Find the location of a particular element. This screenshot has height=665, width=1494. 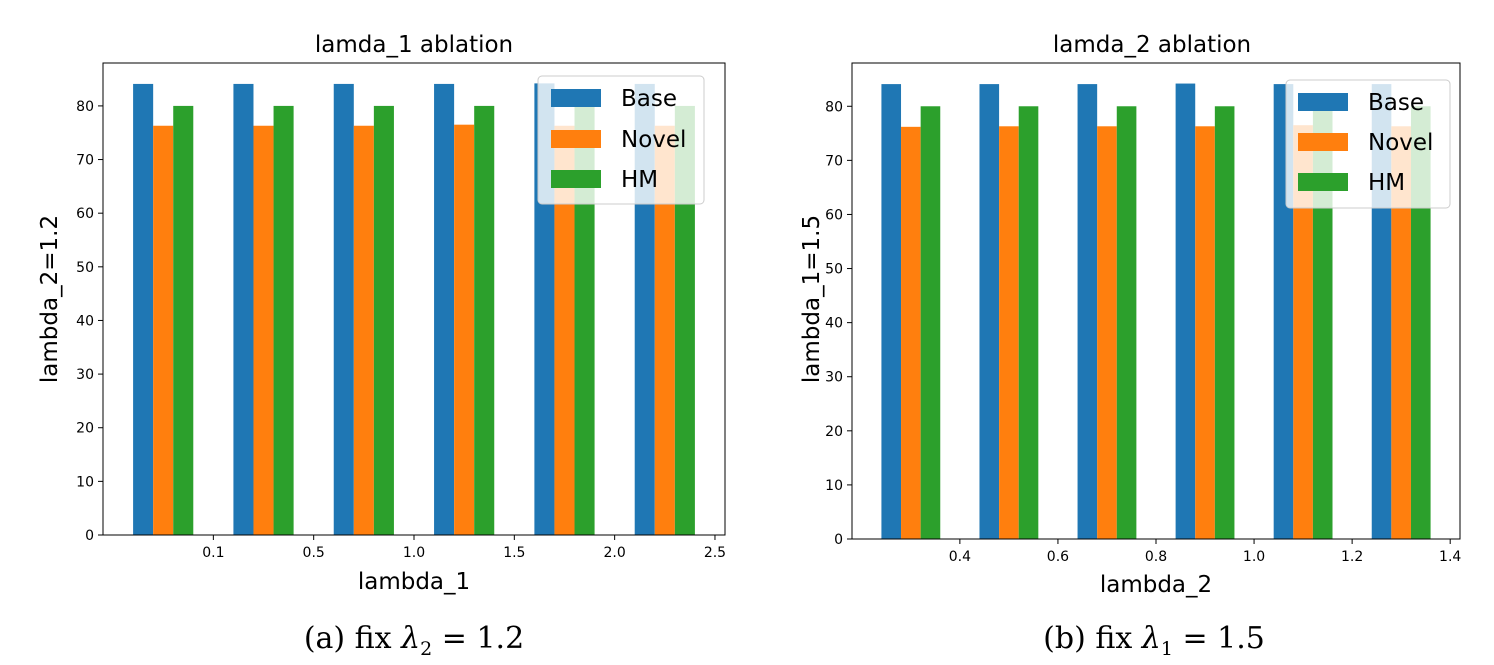

chart-a-y-label: lambda_2=1.2 is located at coordinates (50, 299).